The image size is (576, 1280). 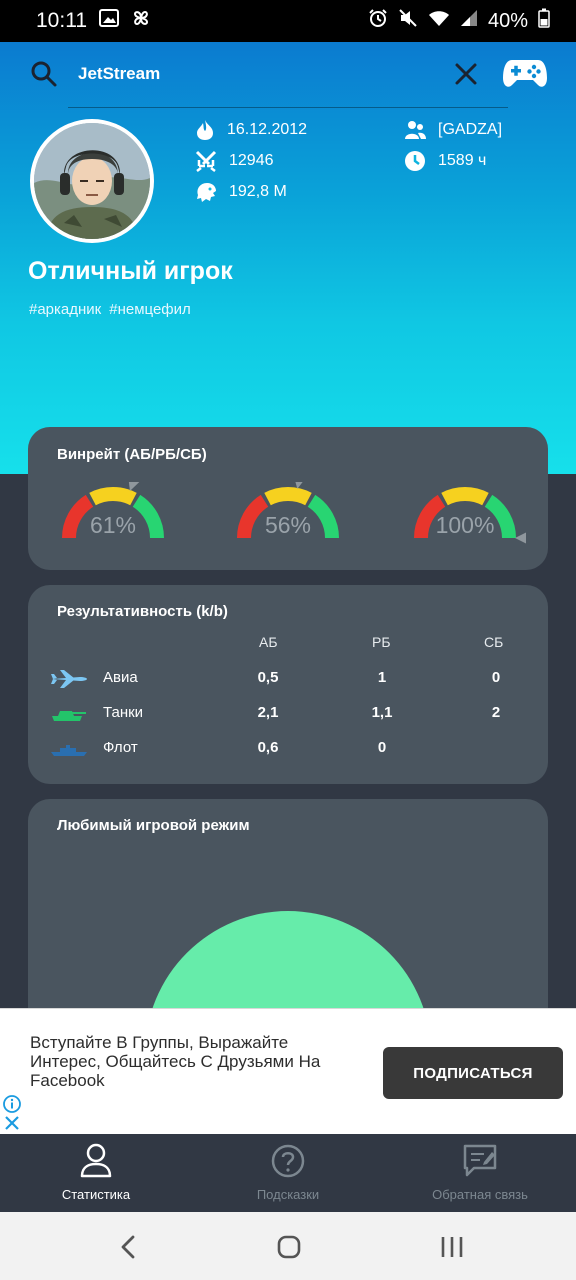 What do you see at coordinates (525, 75) in the screenshot?
I see `gamepad-icon` at bounding box center [525, 75].